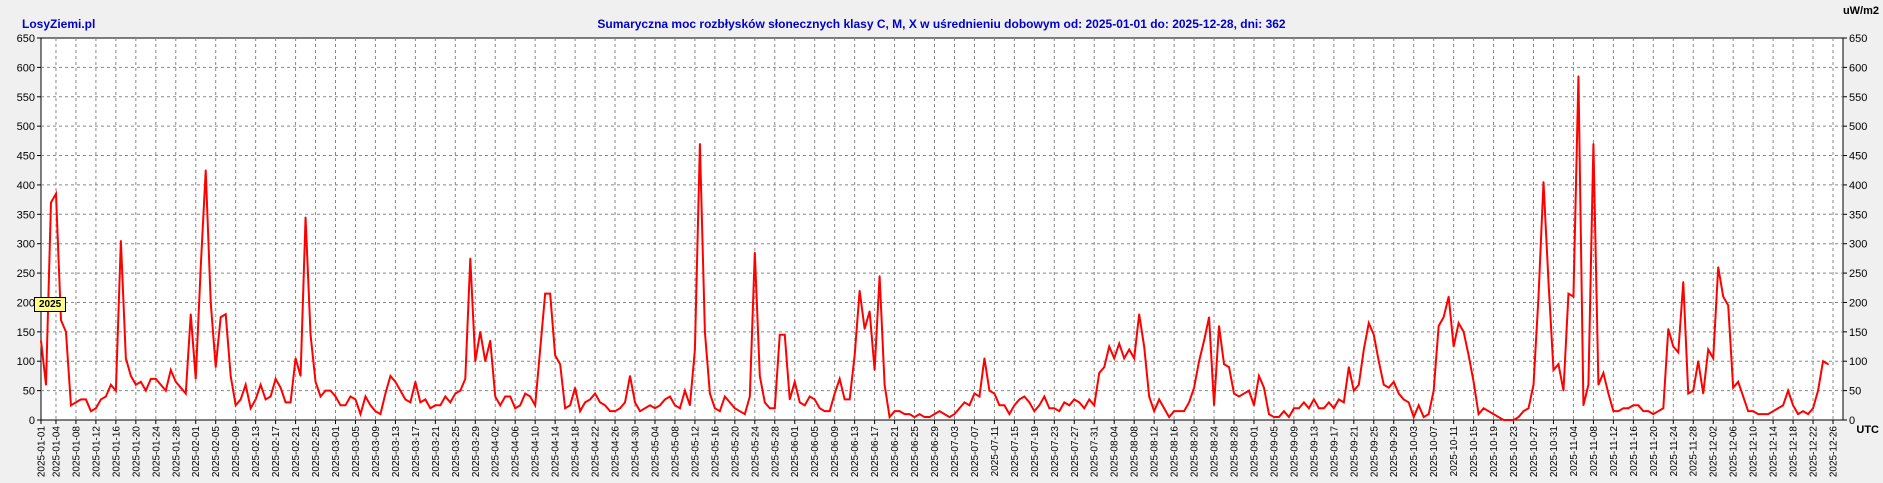 This screenshot has width=1883, height=483. I want to click on x-tick-label: 2025-08-12, so click(1155, 452).